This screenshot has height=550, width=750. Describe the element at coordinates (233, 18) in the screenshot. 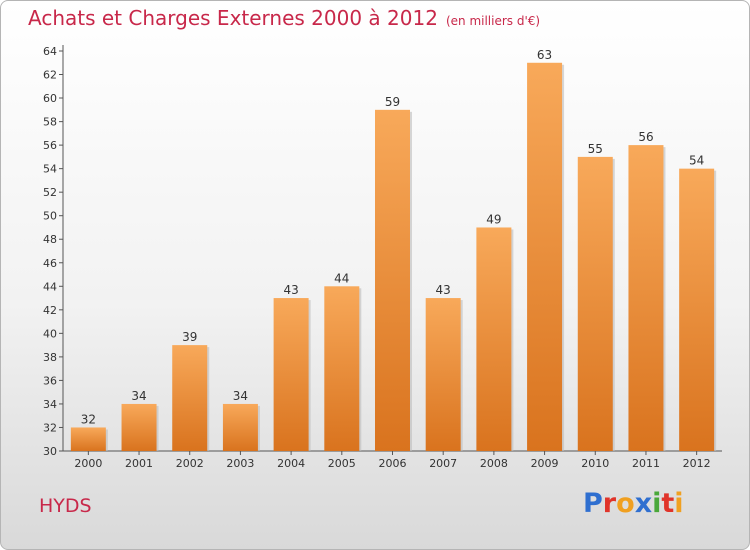

I see `title-text: Achats et Charges Externes 2000 à 2012` at that location.